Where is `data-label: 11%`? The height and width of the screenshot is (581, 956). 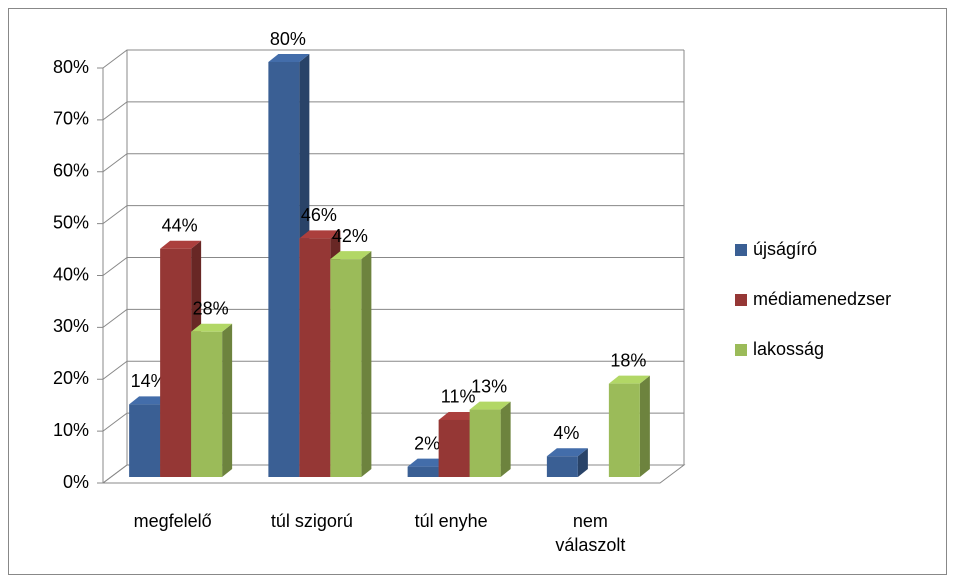 data-label: 11% is located at coordinates (458, 397).